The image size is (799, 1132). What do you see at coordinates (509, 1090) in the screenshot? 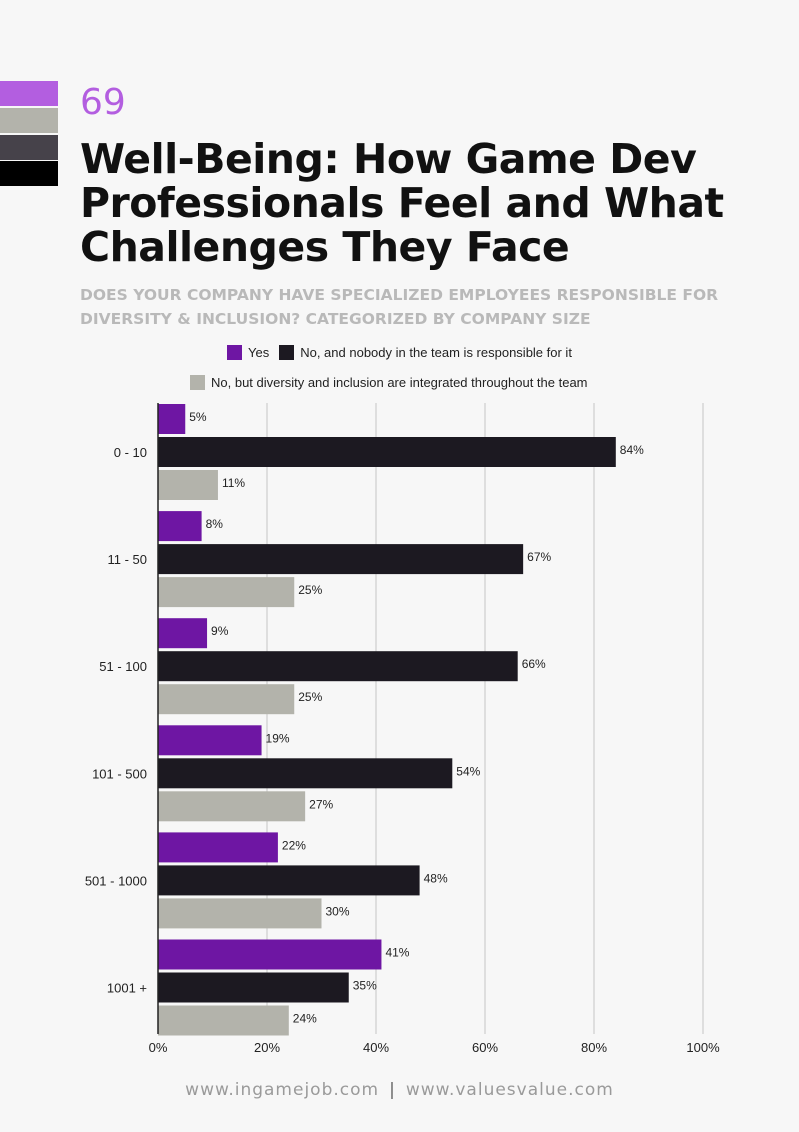
I see `footer-link-valuesvalue: www.valuesvalue.com` at bounding box center [509, 1090].